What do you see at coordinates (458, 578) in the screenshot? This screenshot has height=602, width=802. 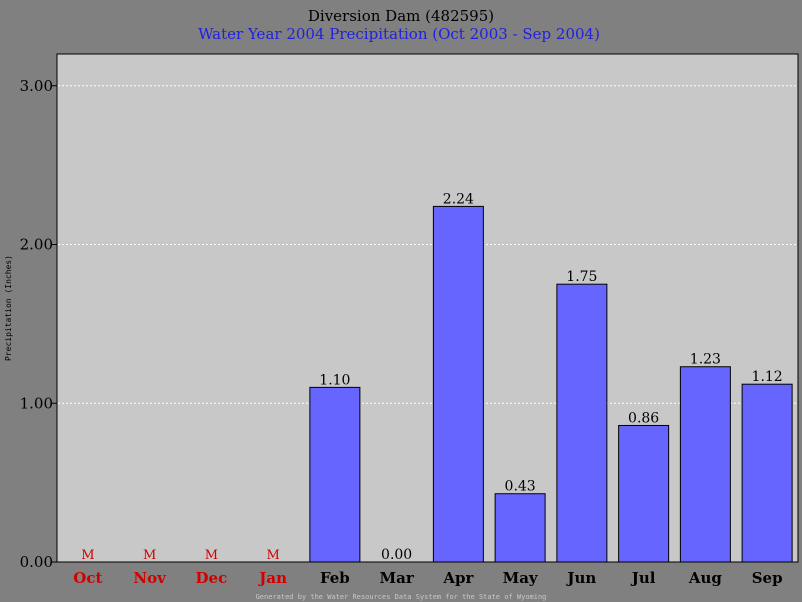 I see `x-tick-label: Apr` at bounding box center [458, 578].